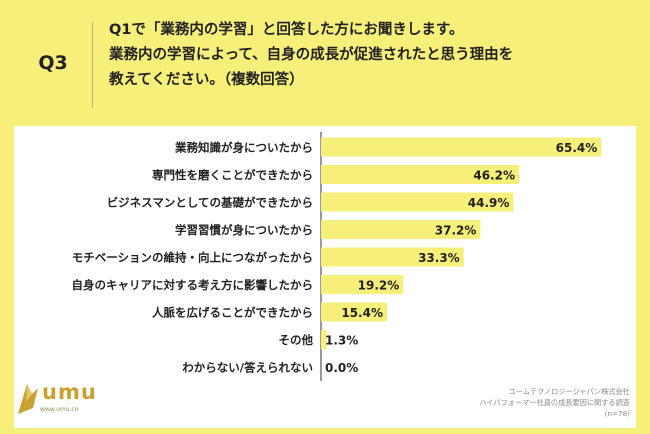 The image size is (650, 434). Describe the element at coordinates (206, 80) in the screenshot. I see `question-line-3: 教えてください。（複数回答）` at that location.